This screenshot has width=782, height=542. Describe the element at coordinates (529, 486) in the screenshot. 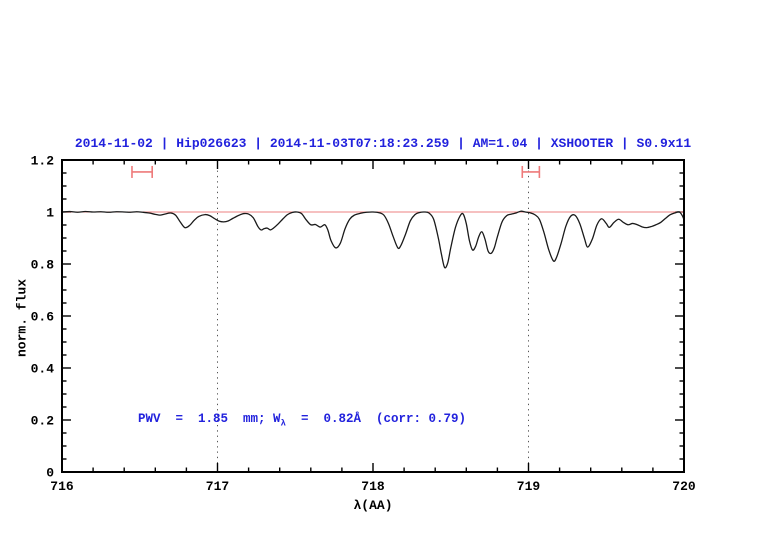

I see `x-tick-label: 719` at that location.